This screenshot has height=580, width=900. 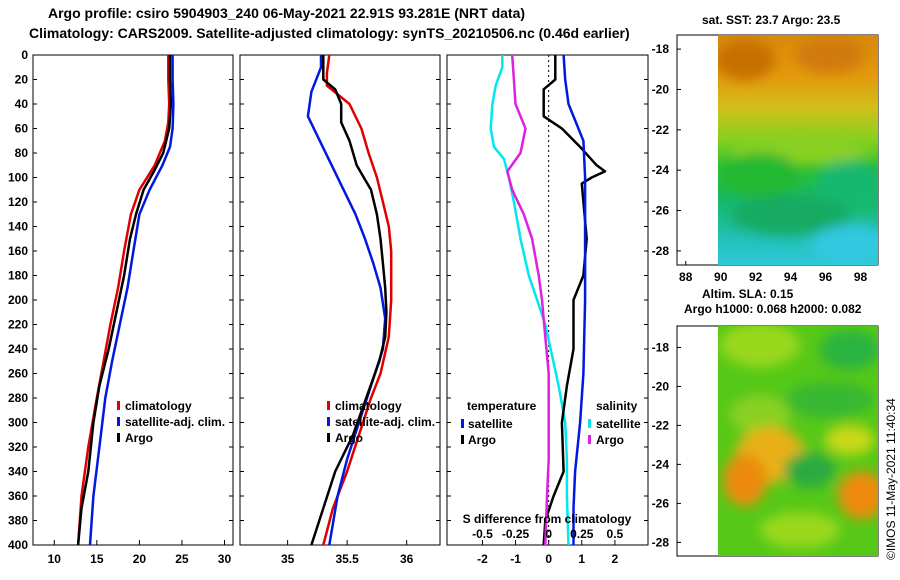 What do you see at coordinates (516, 534) in the screenshot?
I see `secondary-x-tick-label: -0.25` at bounding box center [516, 534].